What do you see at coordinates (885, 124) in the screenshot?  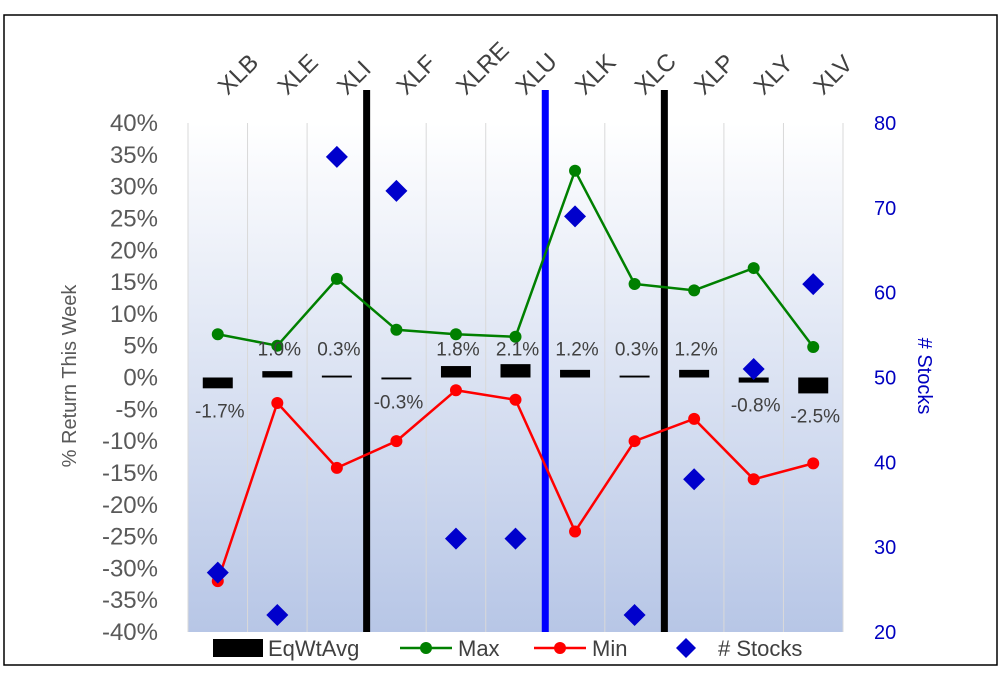 I see `y2-tick-label: 80` at bounding box center [885, 124].